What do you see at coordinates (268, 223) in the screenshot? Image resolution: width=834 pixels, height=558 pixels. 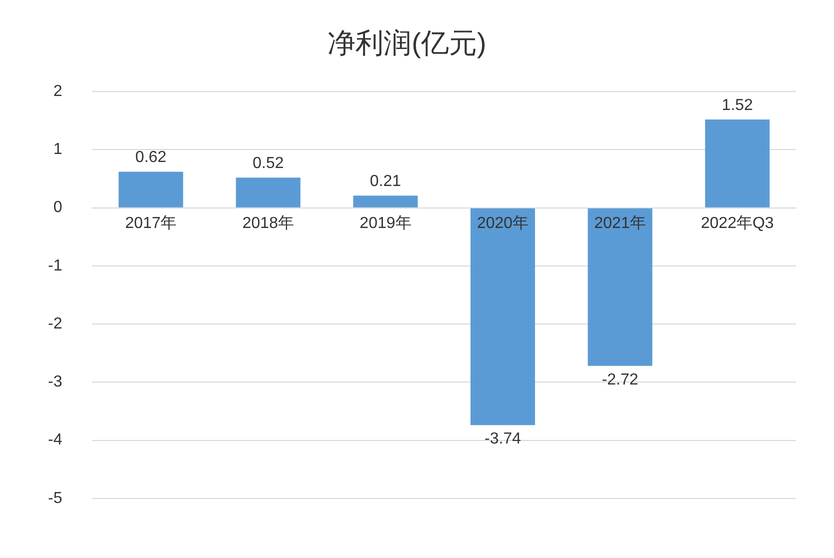 I see `x-tick-label: 2018年` at bounding box center [268, 223].